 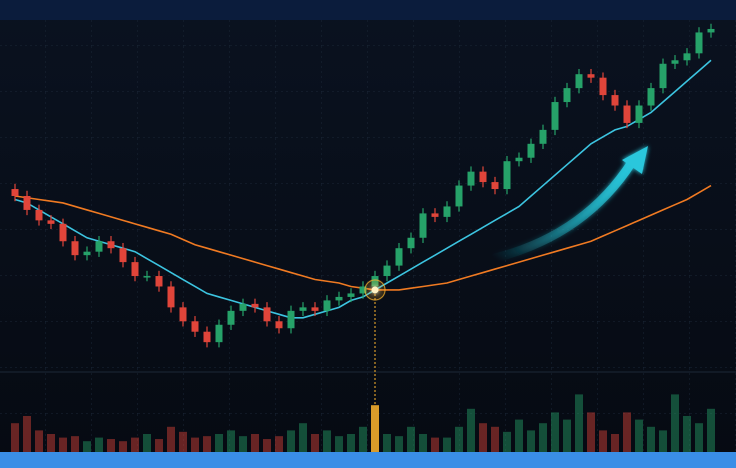 I want to click on trend-arrow, so click(x=563, y=210).